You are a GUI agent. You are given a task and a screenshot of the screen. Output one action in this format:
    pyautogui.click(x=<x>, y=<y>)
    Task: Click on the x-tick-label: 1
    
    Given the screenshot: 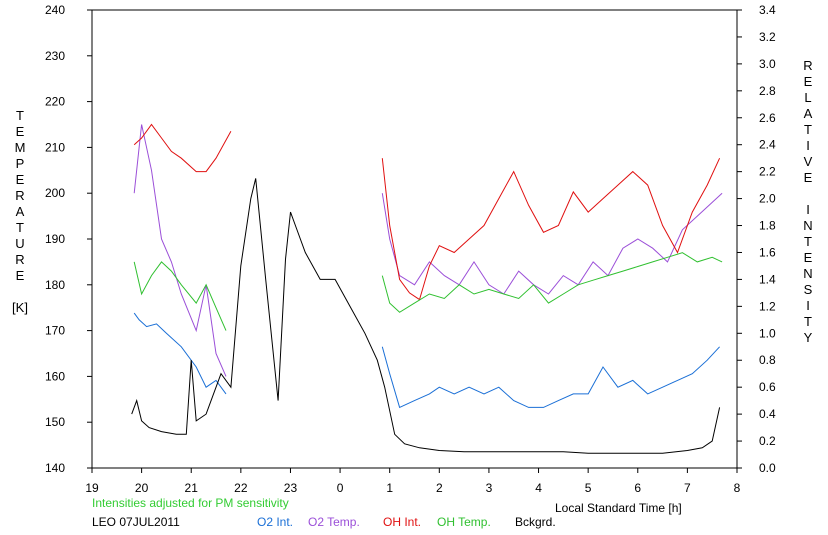 What is the action you would take?
    pyautogui.click(x=389, y=488)
    